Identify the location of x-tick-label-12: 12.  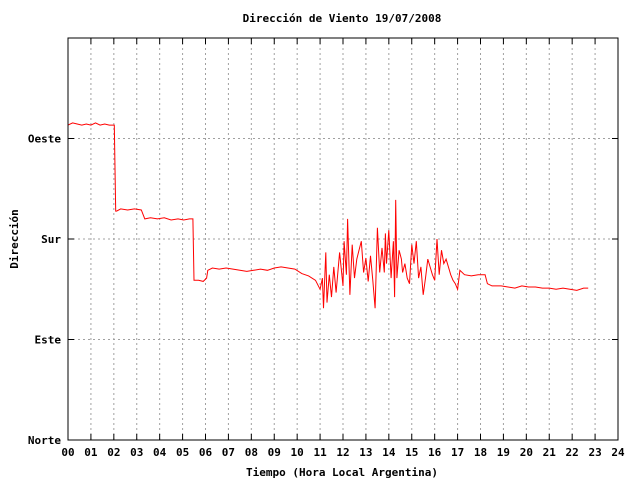
(342, 452).